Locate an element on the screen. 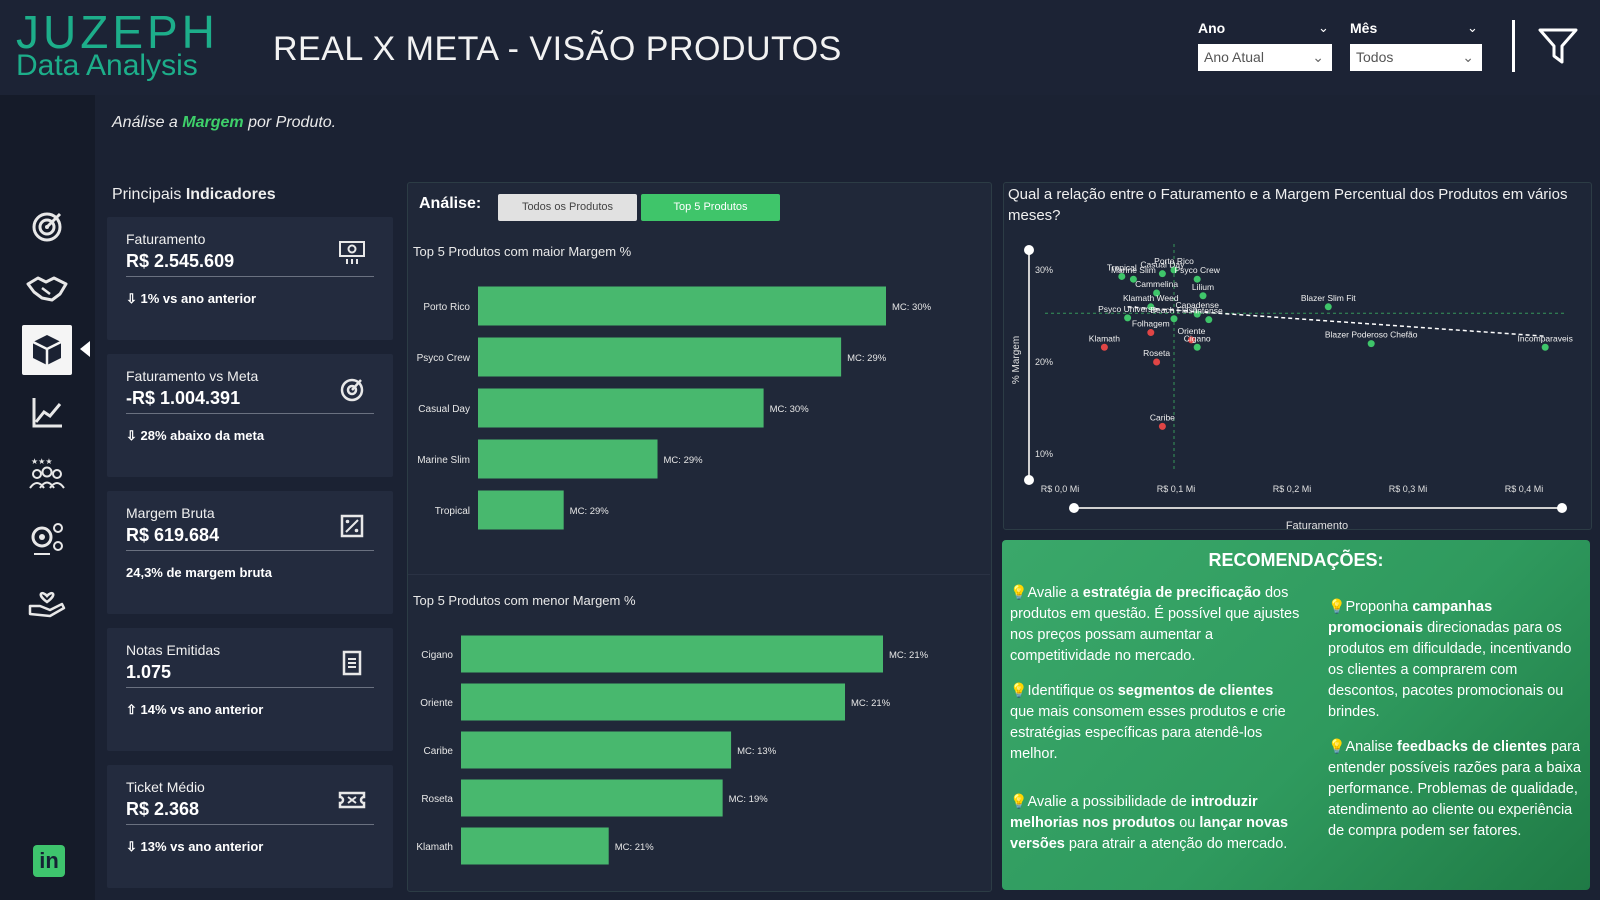 The image size is (1600, 900). kpi-label: Faturamento is located at coordinates (166, 239).